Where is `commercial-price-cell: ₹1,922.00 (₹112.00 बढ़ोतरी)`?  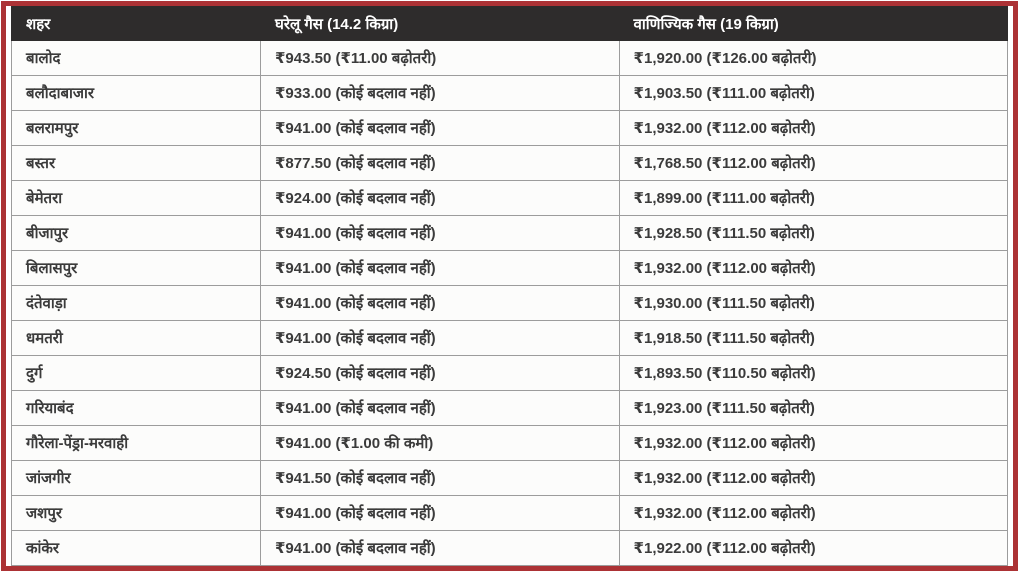
commercial-price-cell: ₹1,922.00 (₹112.00 बढ़ोतरी) is located at coordinates (813, 548).